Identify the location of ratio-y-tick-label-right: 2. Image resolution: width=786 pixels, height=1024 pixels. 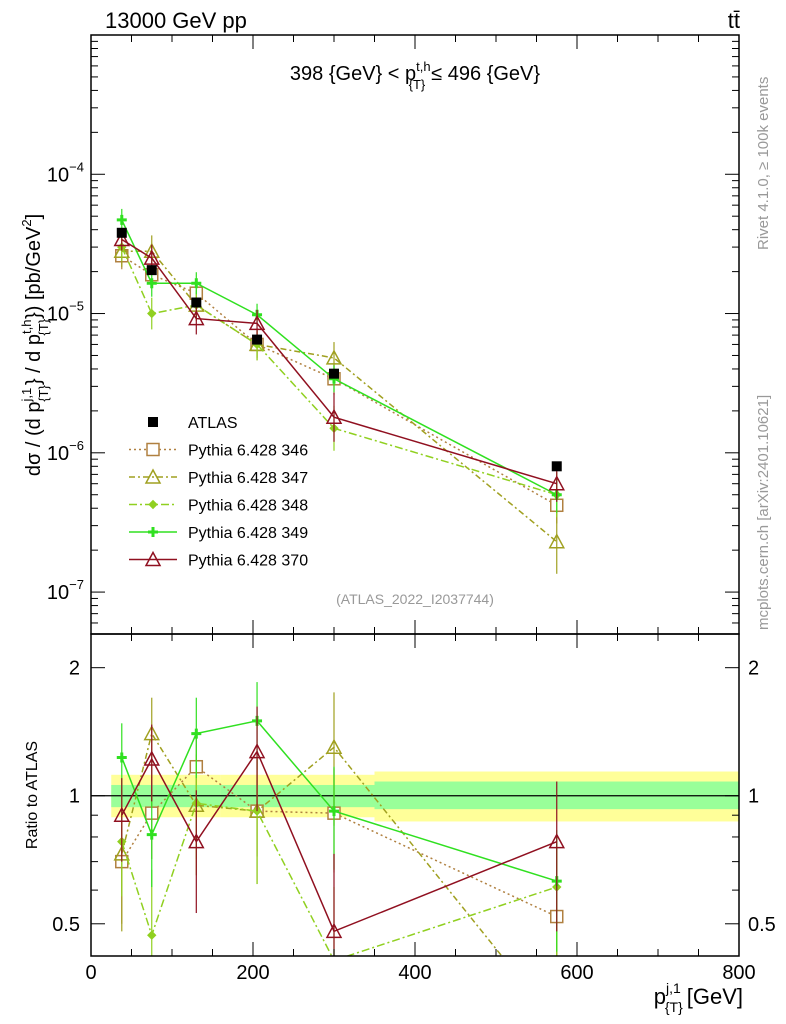
(753, 669).